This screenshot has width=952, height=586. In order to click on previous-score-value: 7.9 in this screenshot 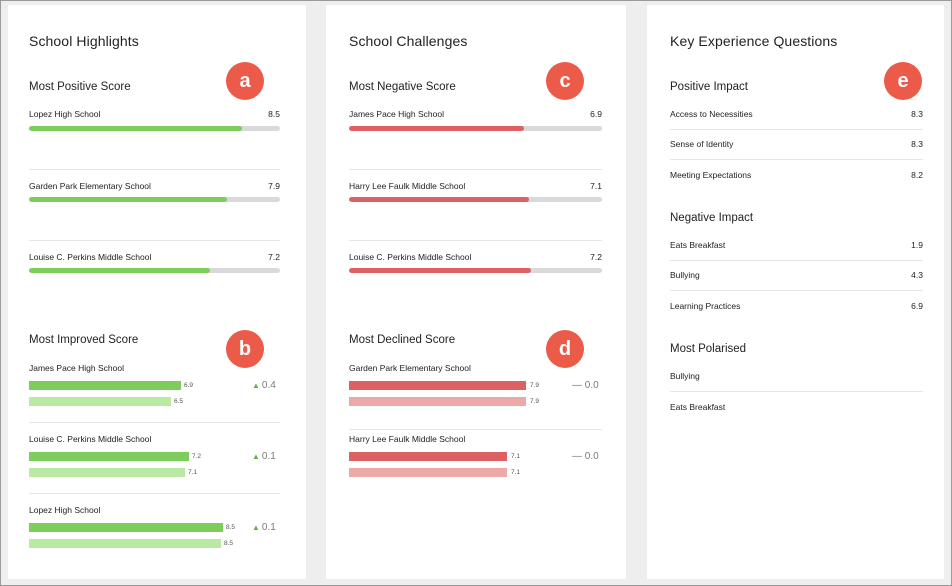, I will do `click(535, 401)`.